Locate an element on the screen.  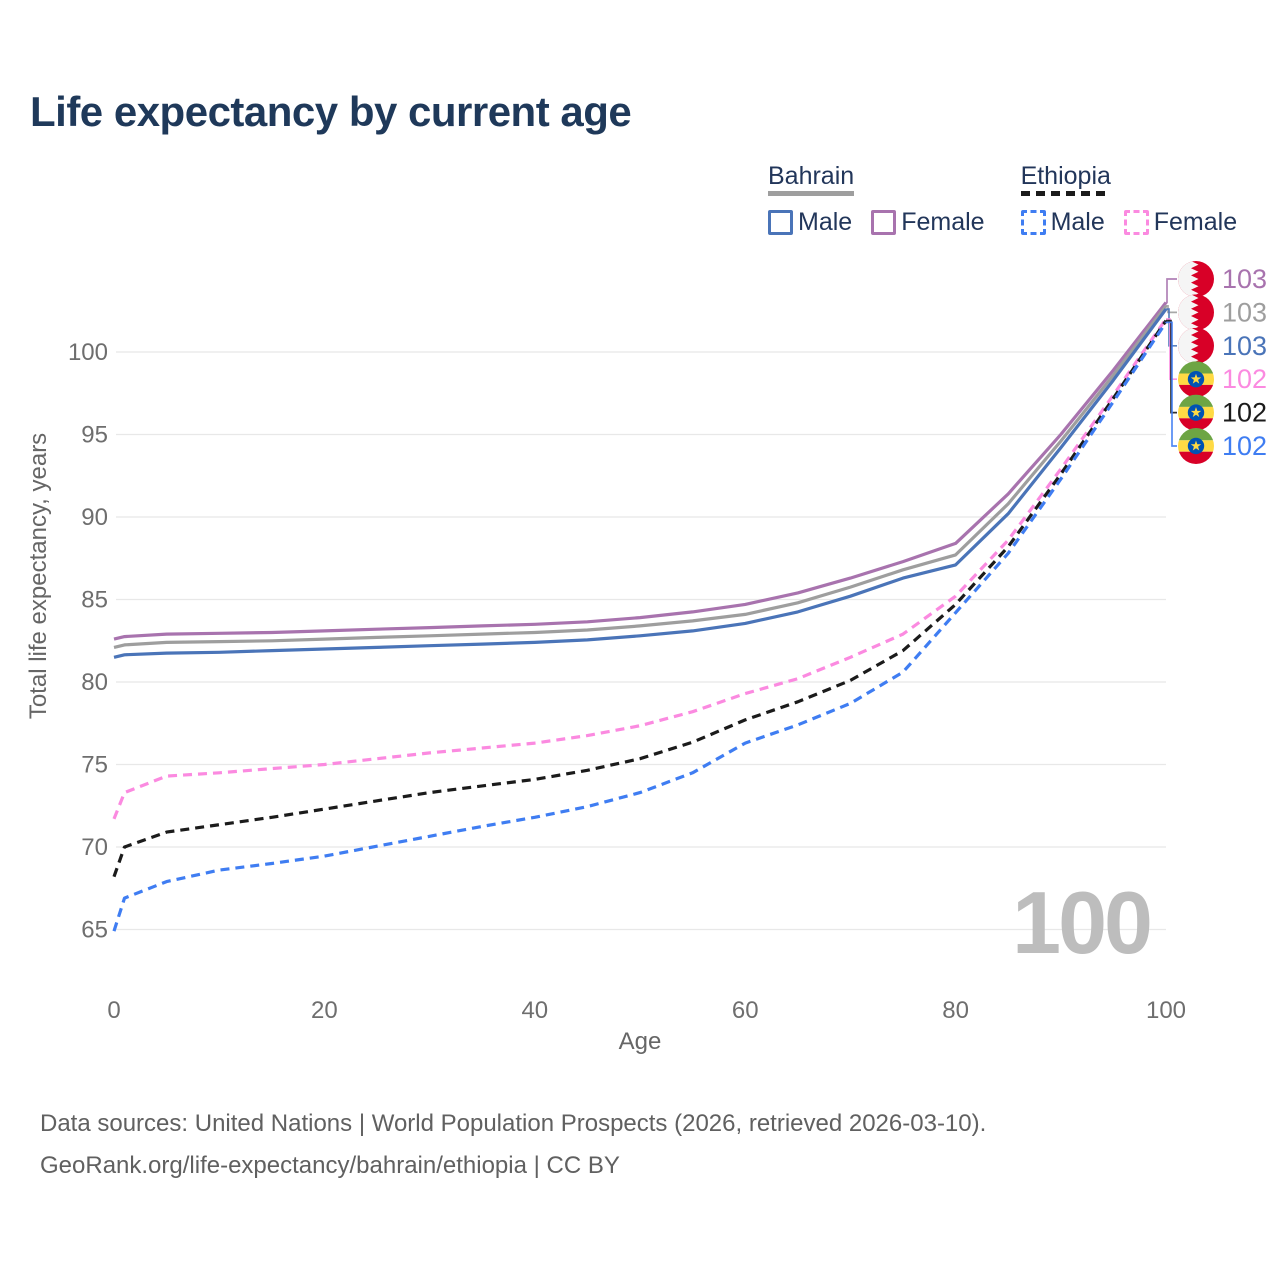
y-tick-100: 100 is located at coordinates (88, 352).